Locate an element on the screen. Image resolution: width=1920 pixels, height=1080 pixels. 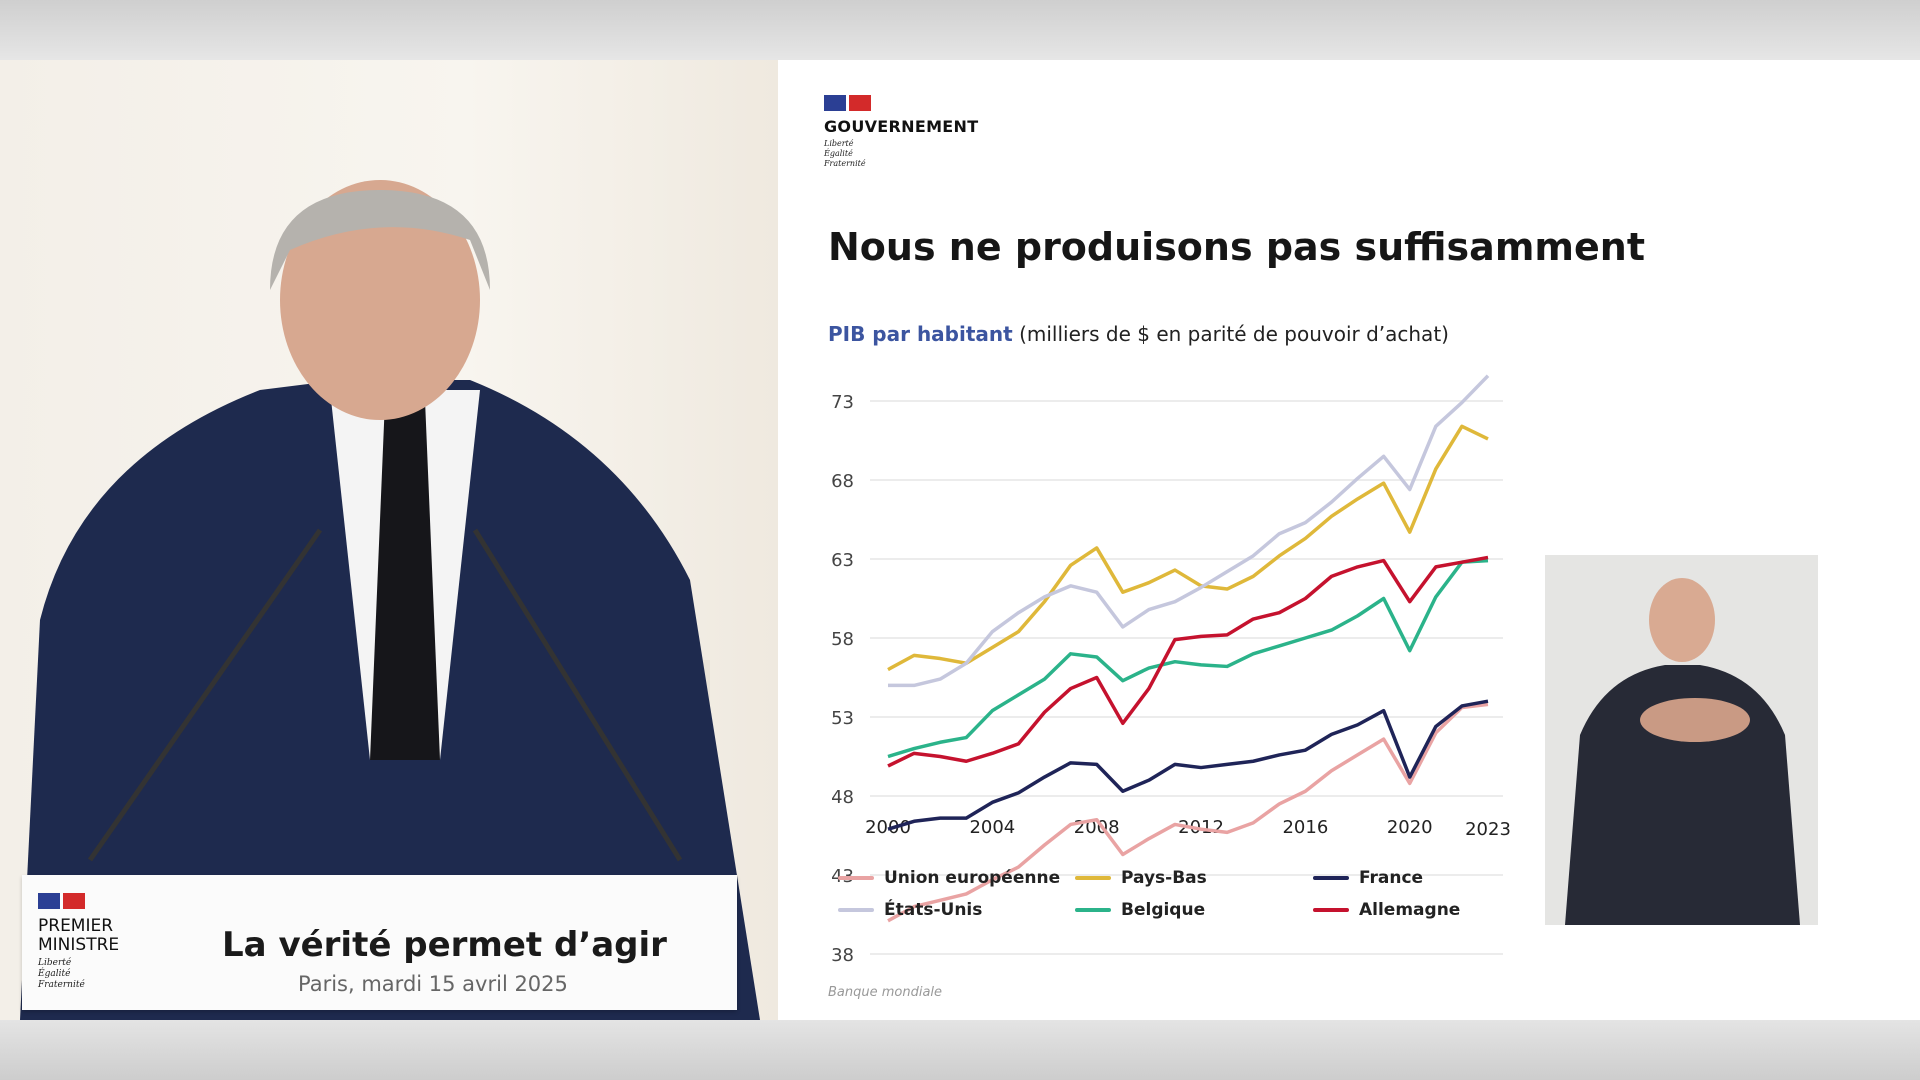
podium-date: Paris, mardi 15 avril 2025 is located at coordinates (433, 984).